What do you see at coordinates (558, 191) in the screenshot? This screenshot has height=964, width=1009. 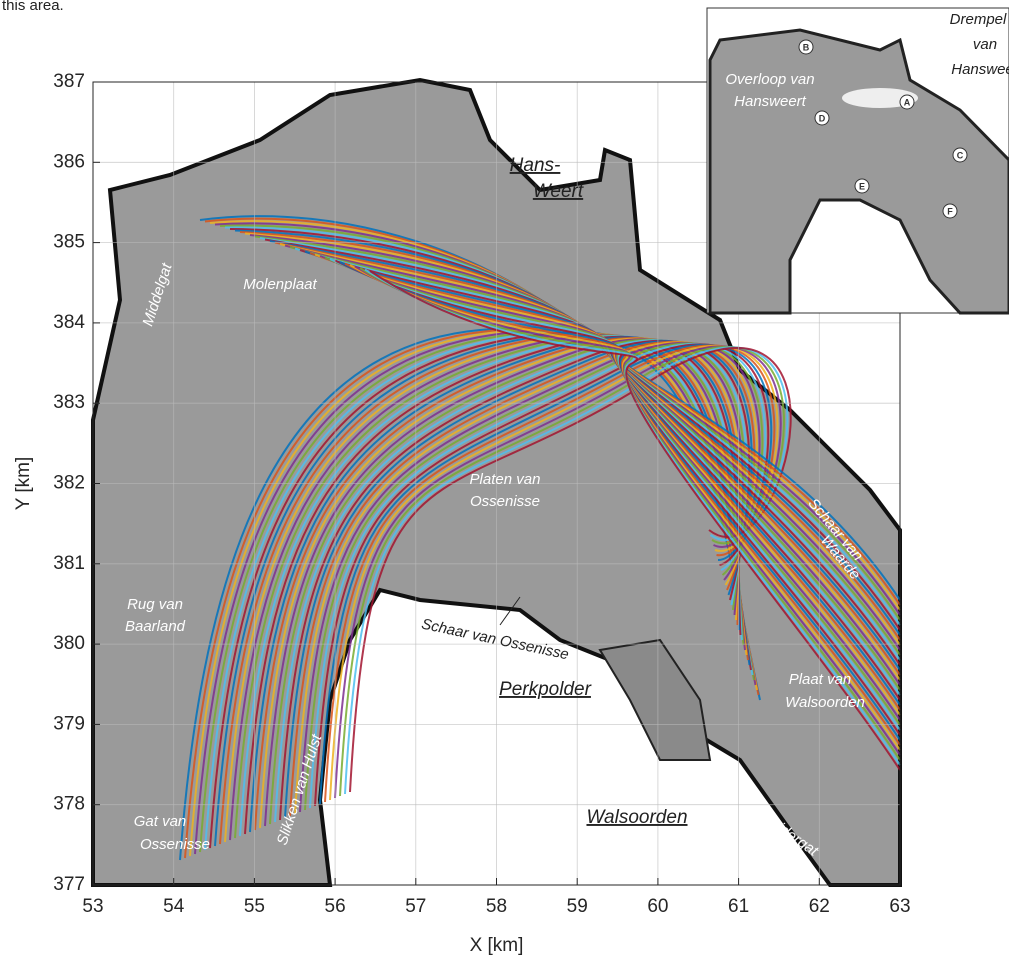 I see `place-label: Weert` at bounding box center [558, 191].